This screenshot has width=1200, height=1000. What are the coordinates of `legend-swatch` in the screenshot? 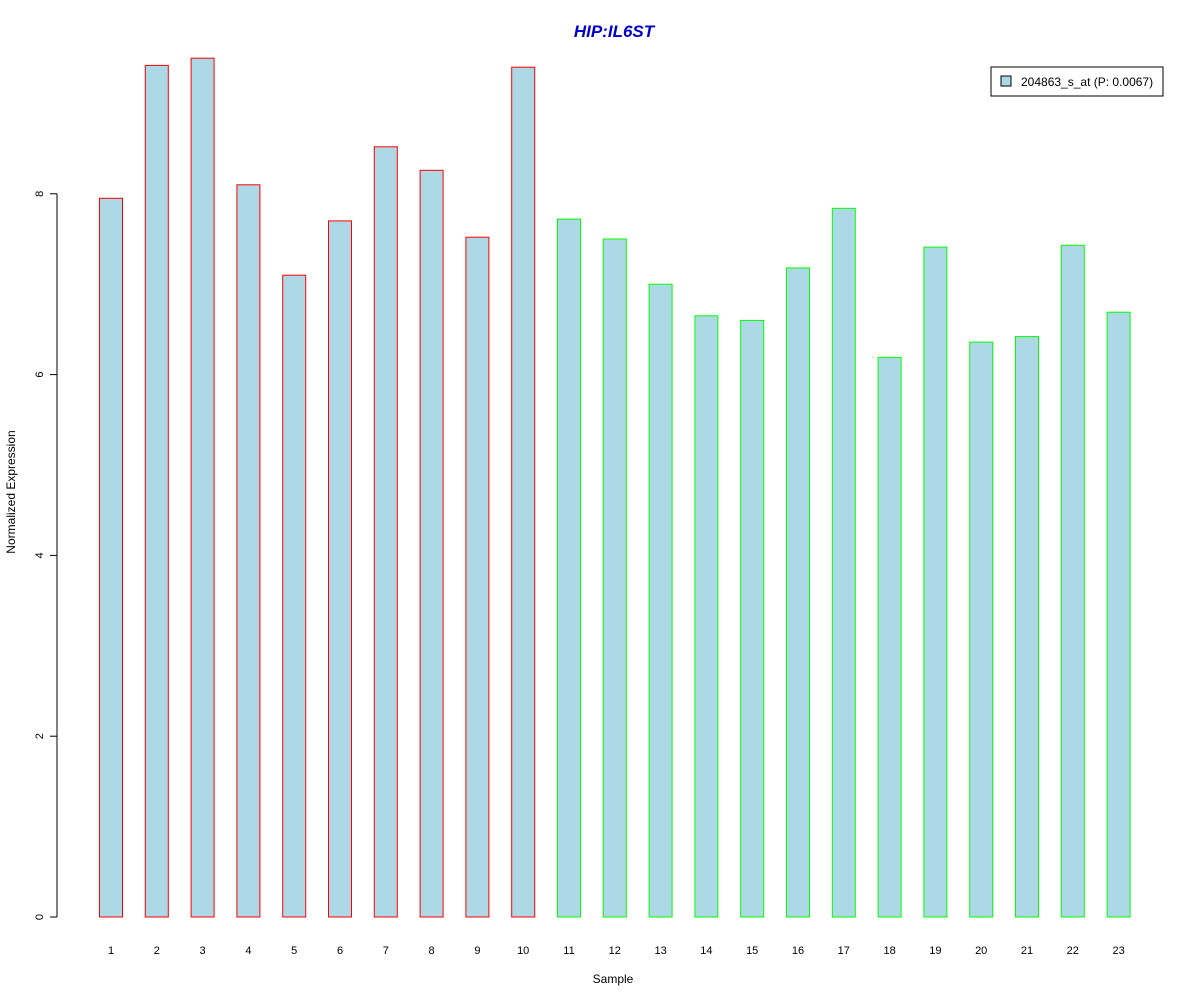 It's located at (1006, 81).